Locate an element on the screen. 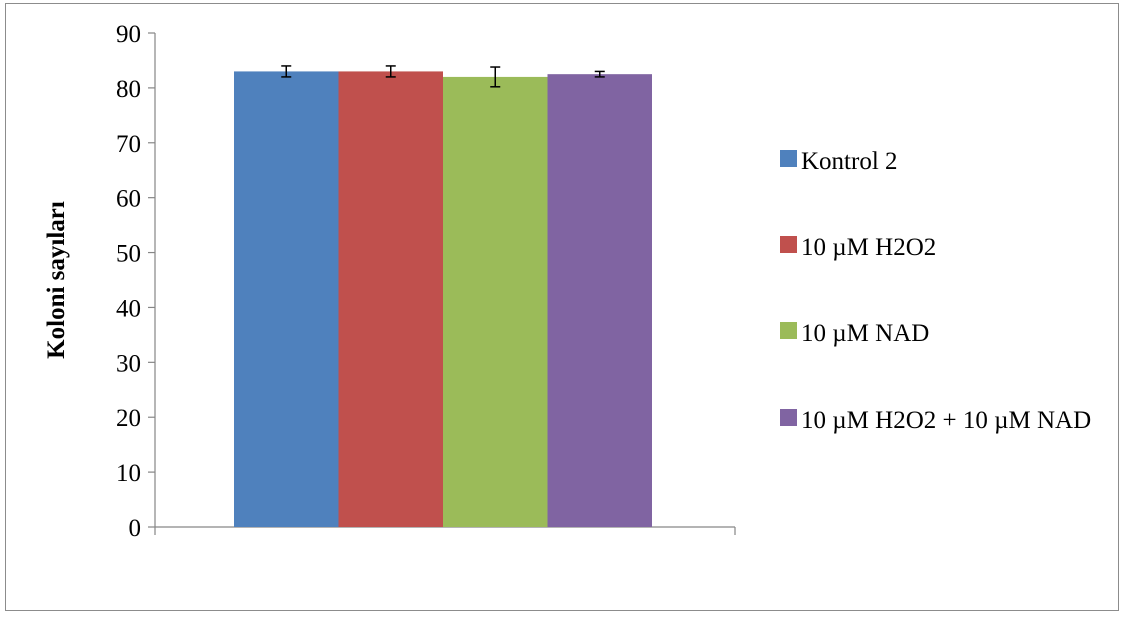 The height and width of the screenshot is (617, 1125). y-tick-label: 40 is located at coordinates (128, 308).